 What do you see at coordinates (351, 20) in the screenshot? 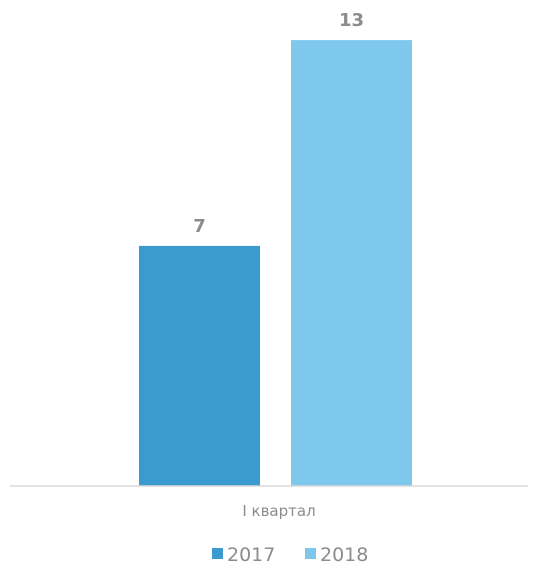
I see `data-label-2018: 13` at bounding box center [351, 20].